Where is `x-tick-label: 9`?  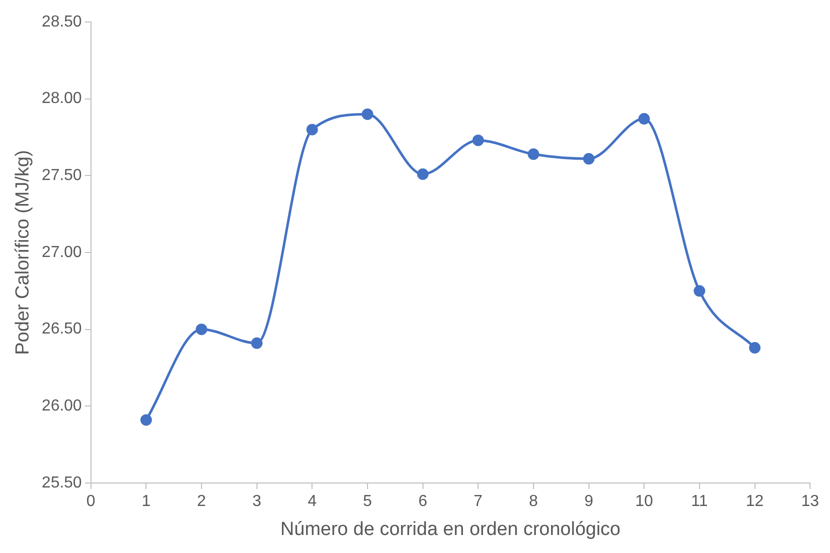 x-tick-label: 9 is located at coordinates (589, 501).